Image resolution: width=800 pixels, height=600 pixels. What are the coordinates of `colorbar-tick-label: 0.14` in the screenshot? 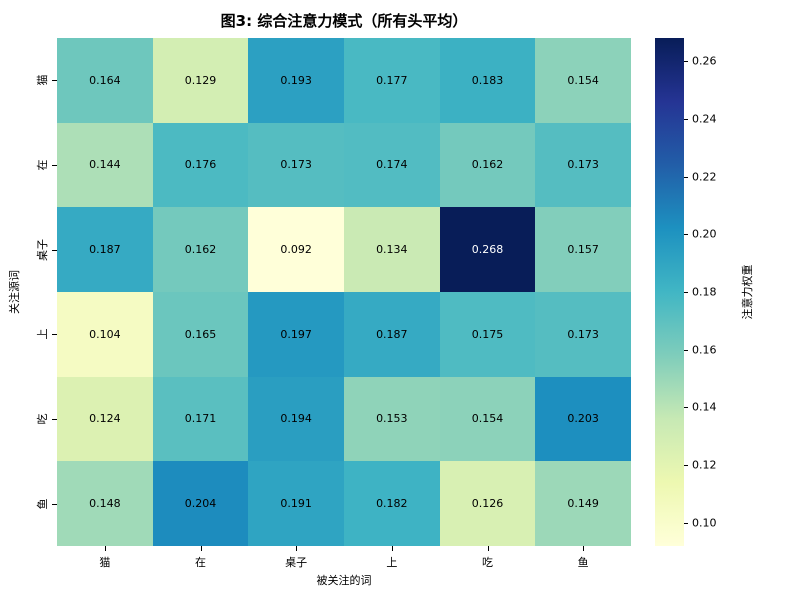 It's located at (704, 407).